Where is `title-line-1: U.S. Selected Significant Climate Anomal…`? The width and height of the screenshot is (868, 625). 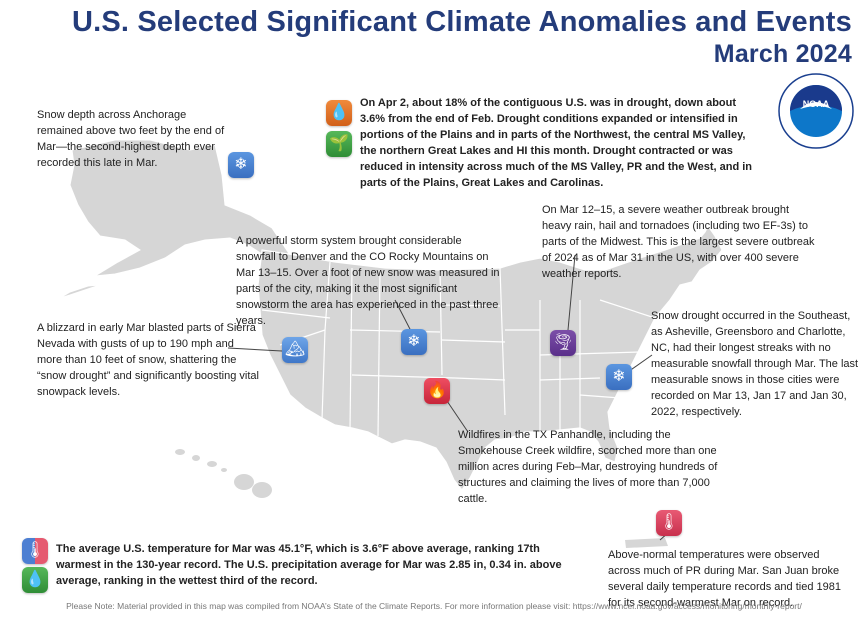
title-line-1: U.S. Selected Significant Climate Anomal… is located at coordinates (461, 22).